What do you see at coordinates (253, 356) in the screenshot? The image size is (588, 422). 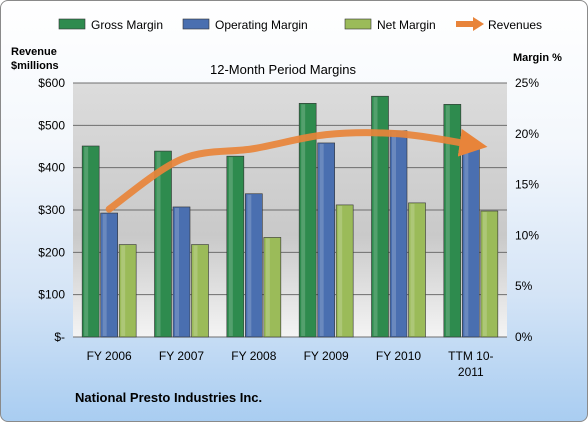 I see `x-tick-label: FY 2008` at bounding box center [253, 356].